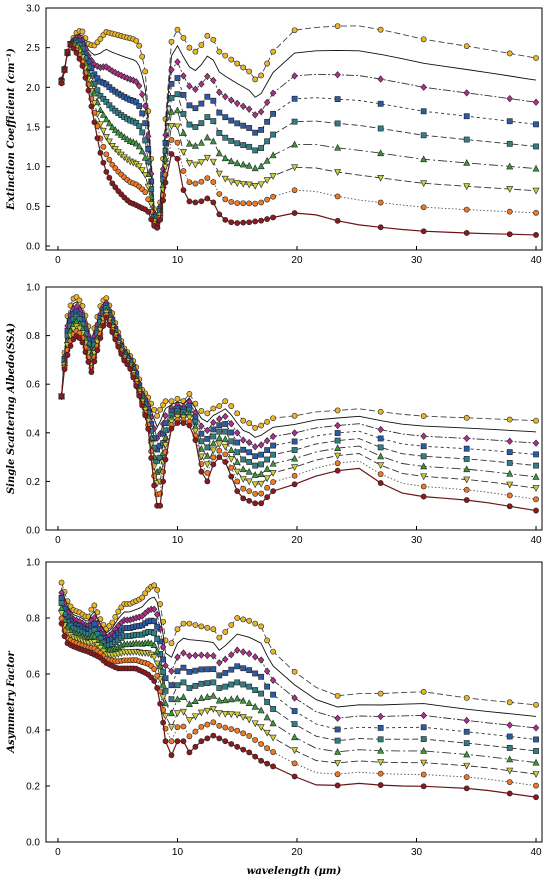 The image size is (550, 883). Describe the element at coordinates (417, 540) in the screenshot. I see `x-tick-label: 30` at that location.